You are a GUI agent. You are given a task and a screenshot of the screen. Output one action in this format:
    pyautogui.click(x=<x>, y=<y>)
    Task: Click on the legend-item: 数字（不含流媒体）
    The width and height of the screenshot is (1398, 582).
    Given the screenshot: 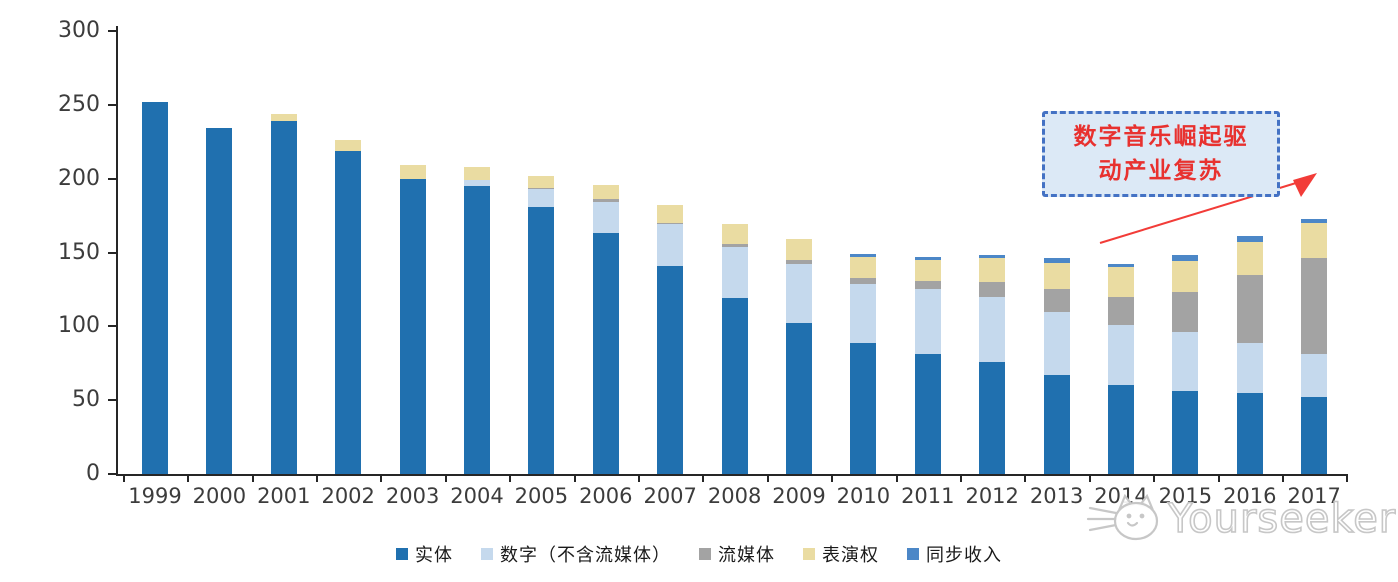 What is the action you would take?
    pyautogui.click(x=576, y=554)
    